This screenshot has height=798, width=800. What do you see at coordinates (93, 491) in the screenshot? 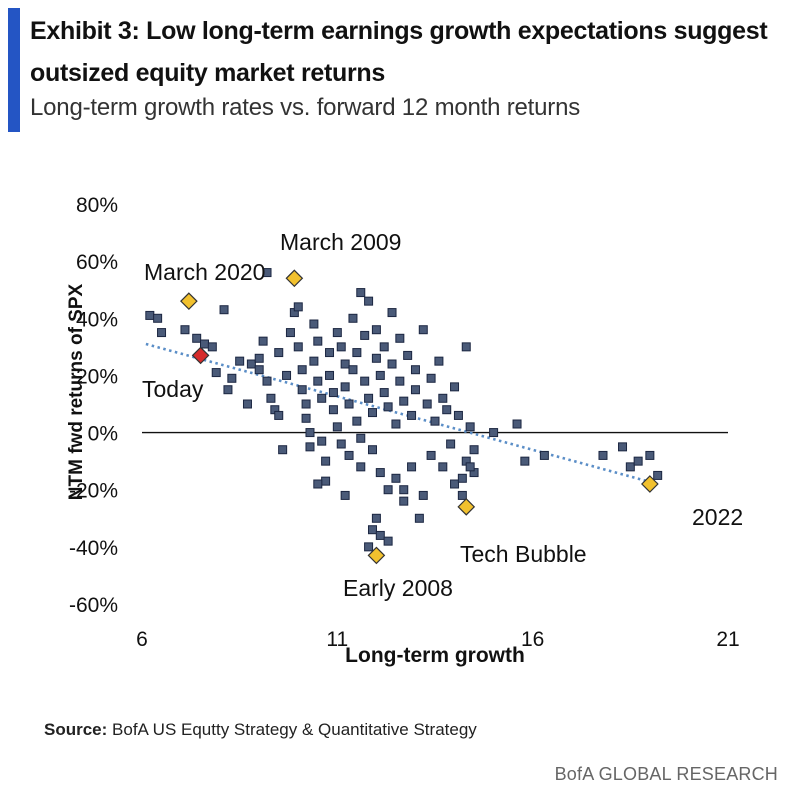
I see `y-tick-label: -20%` at bounding box center [93, 491].